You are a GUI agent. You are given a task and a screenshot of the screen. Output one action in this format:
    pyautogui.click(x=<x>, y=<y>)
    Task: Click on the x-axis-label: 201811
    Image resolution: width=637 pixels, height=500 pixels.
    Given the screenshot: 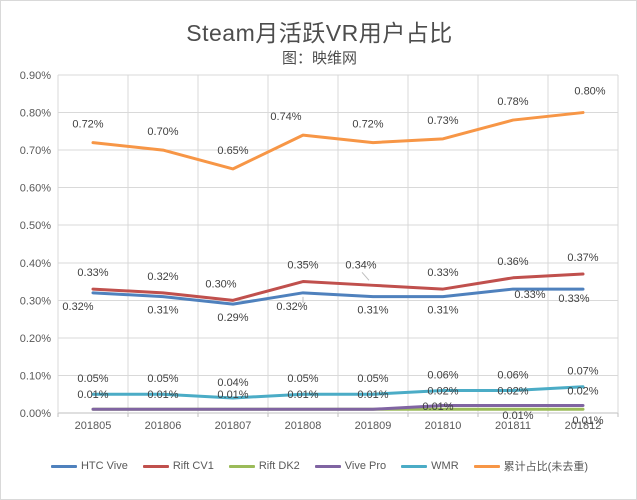 What is the action you would take?
    pyautogui.click(x=513, y=426)
    